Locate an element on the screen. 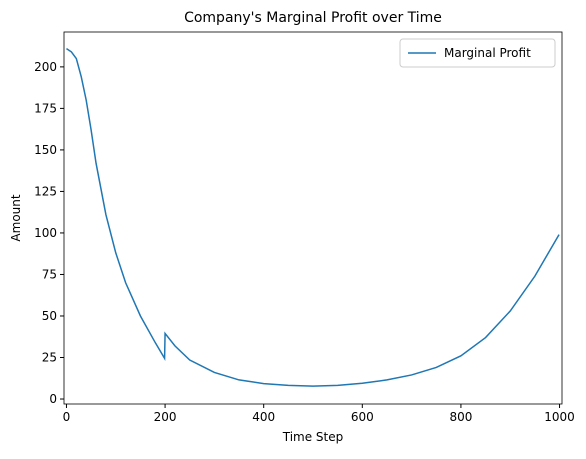 This screenshot has width=586, height=459. x-tick-label: 200 is located at coordinates (165, 417).